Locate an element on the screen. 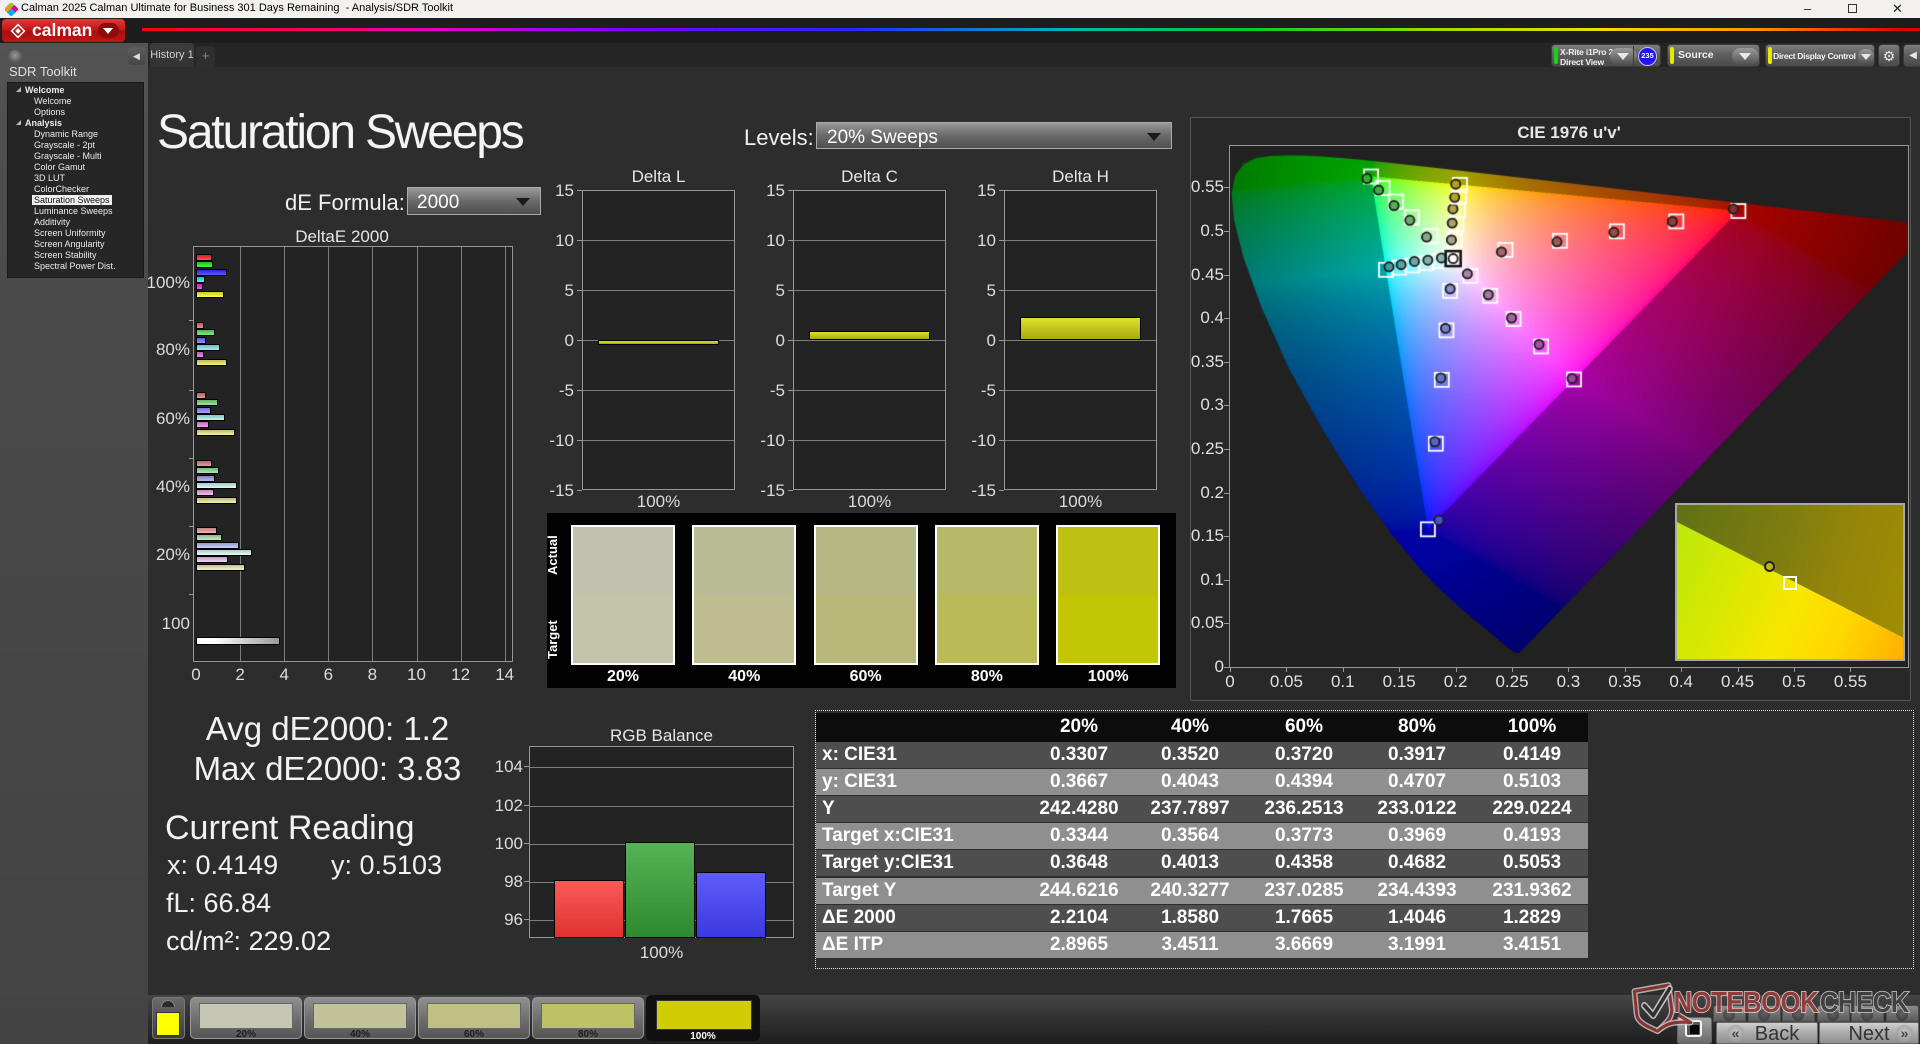  svg-text: CHECK is located at coordinates (1865, 1002).